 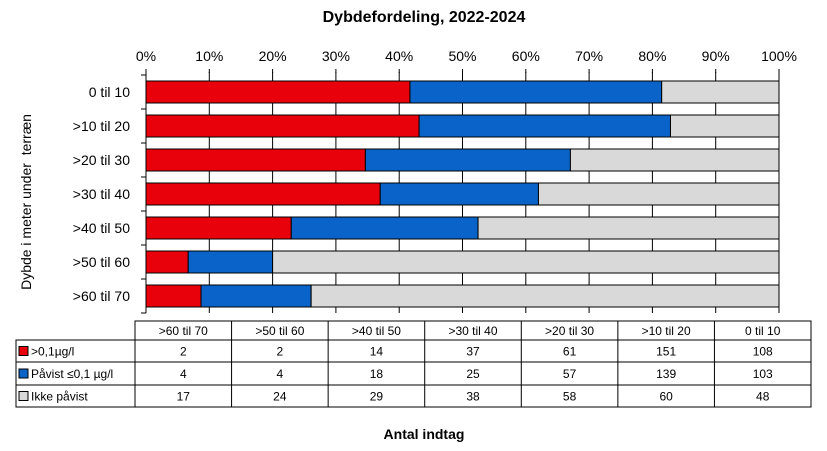 I want to click on table-header-cell: >50 til 60, so click(x=279, y=331).